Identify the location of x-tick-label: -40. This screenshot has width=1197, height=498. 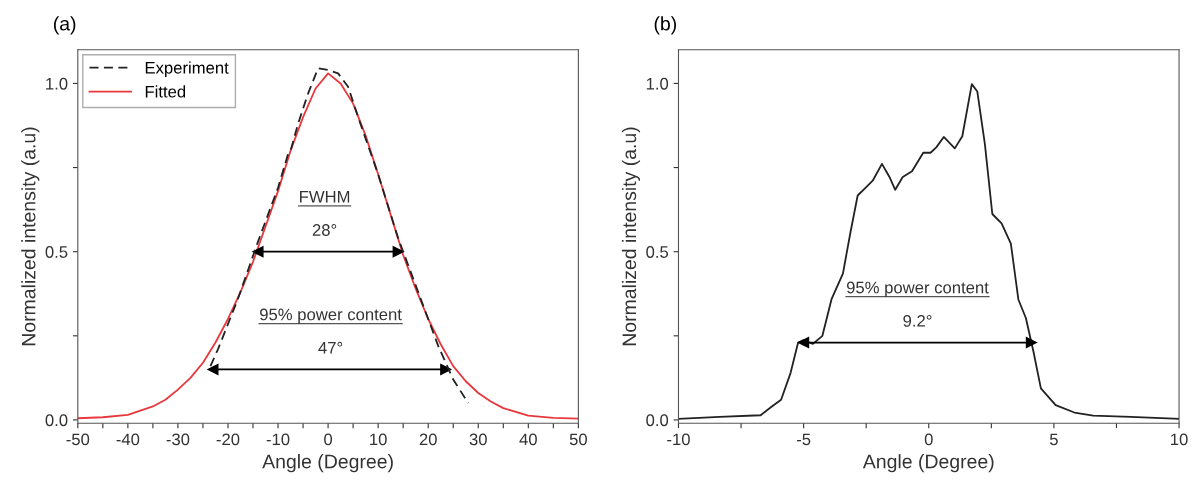
(128, 439).